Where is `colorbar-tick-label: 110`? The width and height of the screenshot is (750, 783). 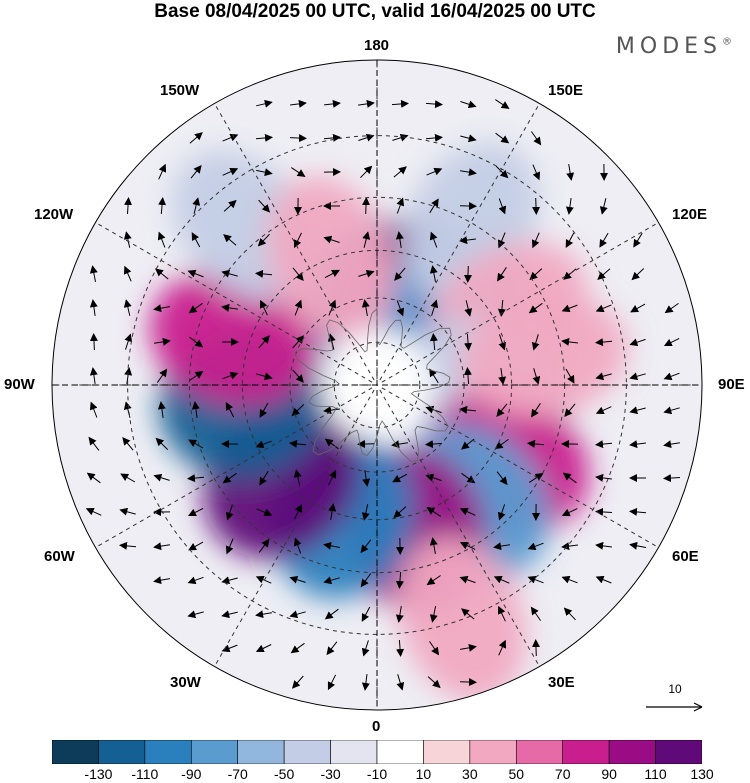 colorbar-tick-label: 110 is located at coordinates (655, 774).